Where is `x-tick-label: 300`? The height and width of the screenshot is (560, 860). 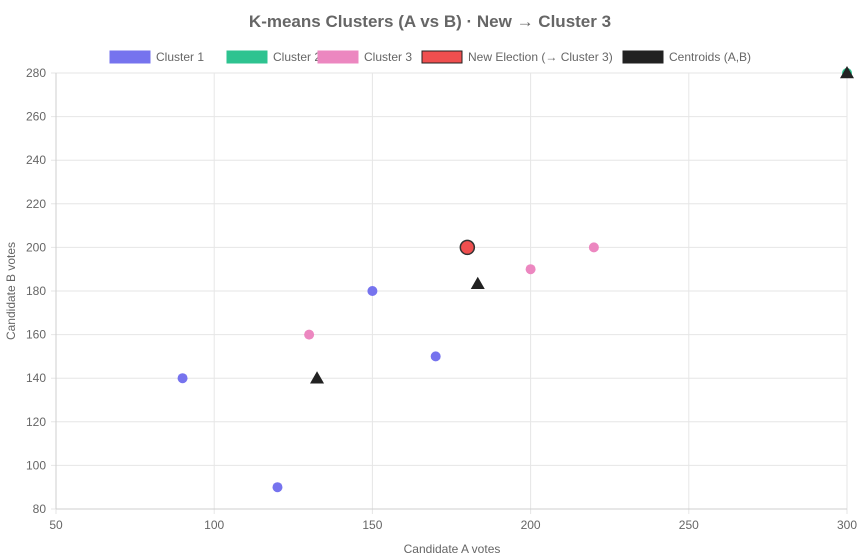 x-tick-label: 300 is located at coordinates (847, 525).